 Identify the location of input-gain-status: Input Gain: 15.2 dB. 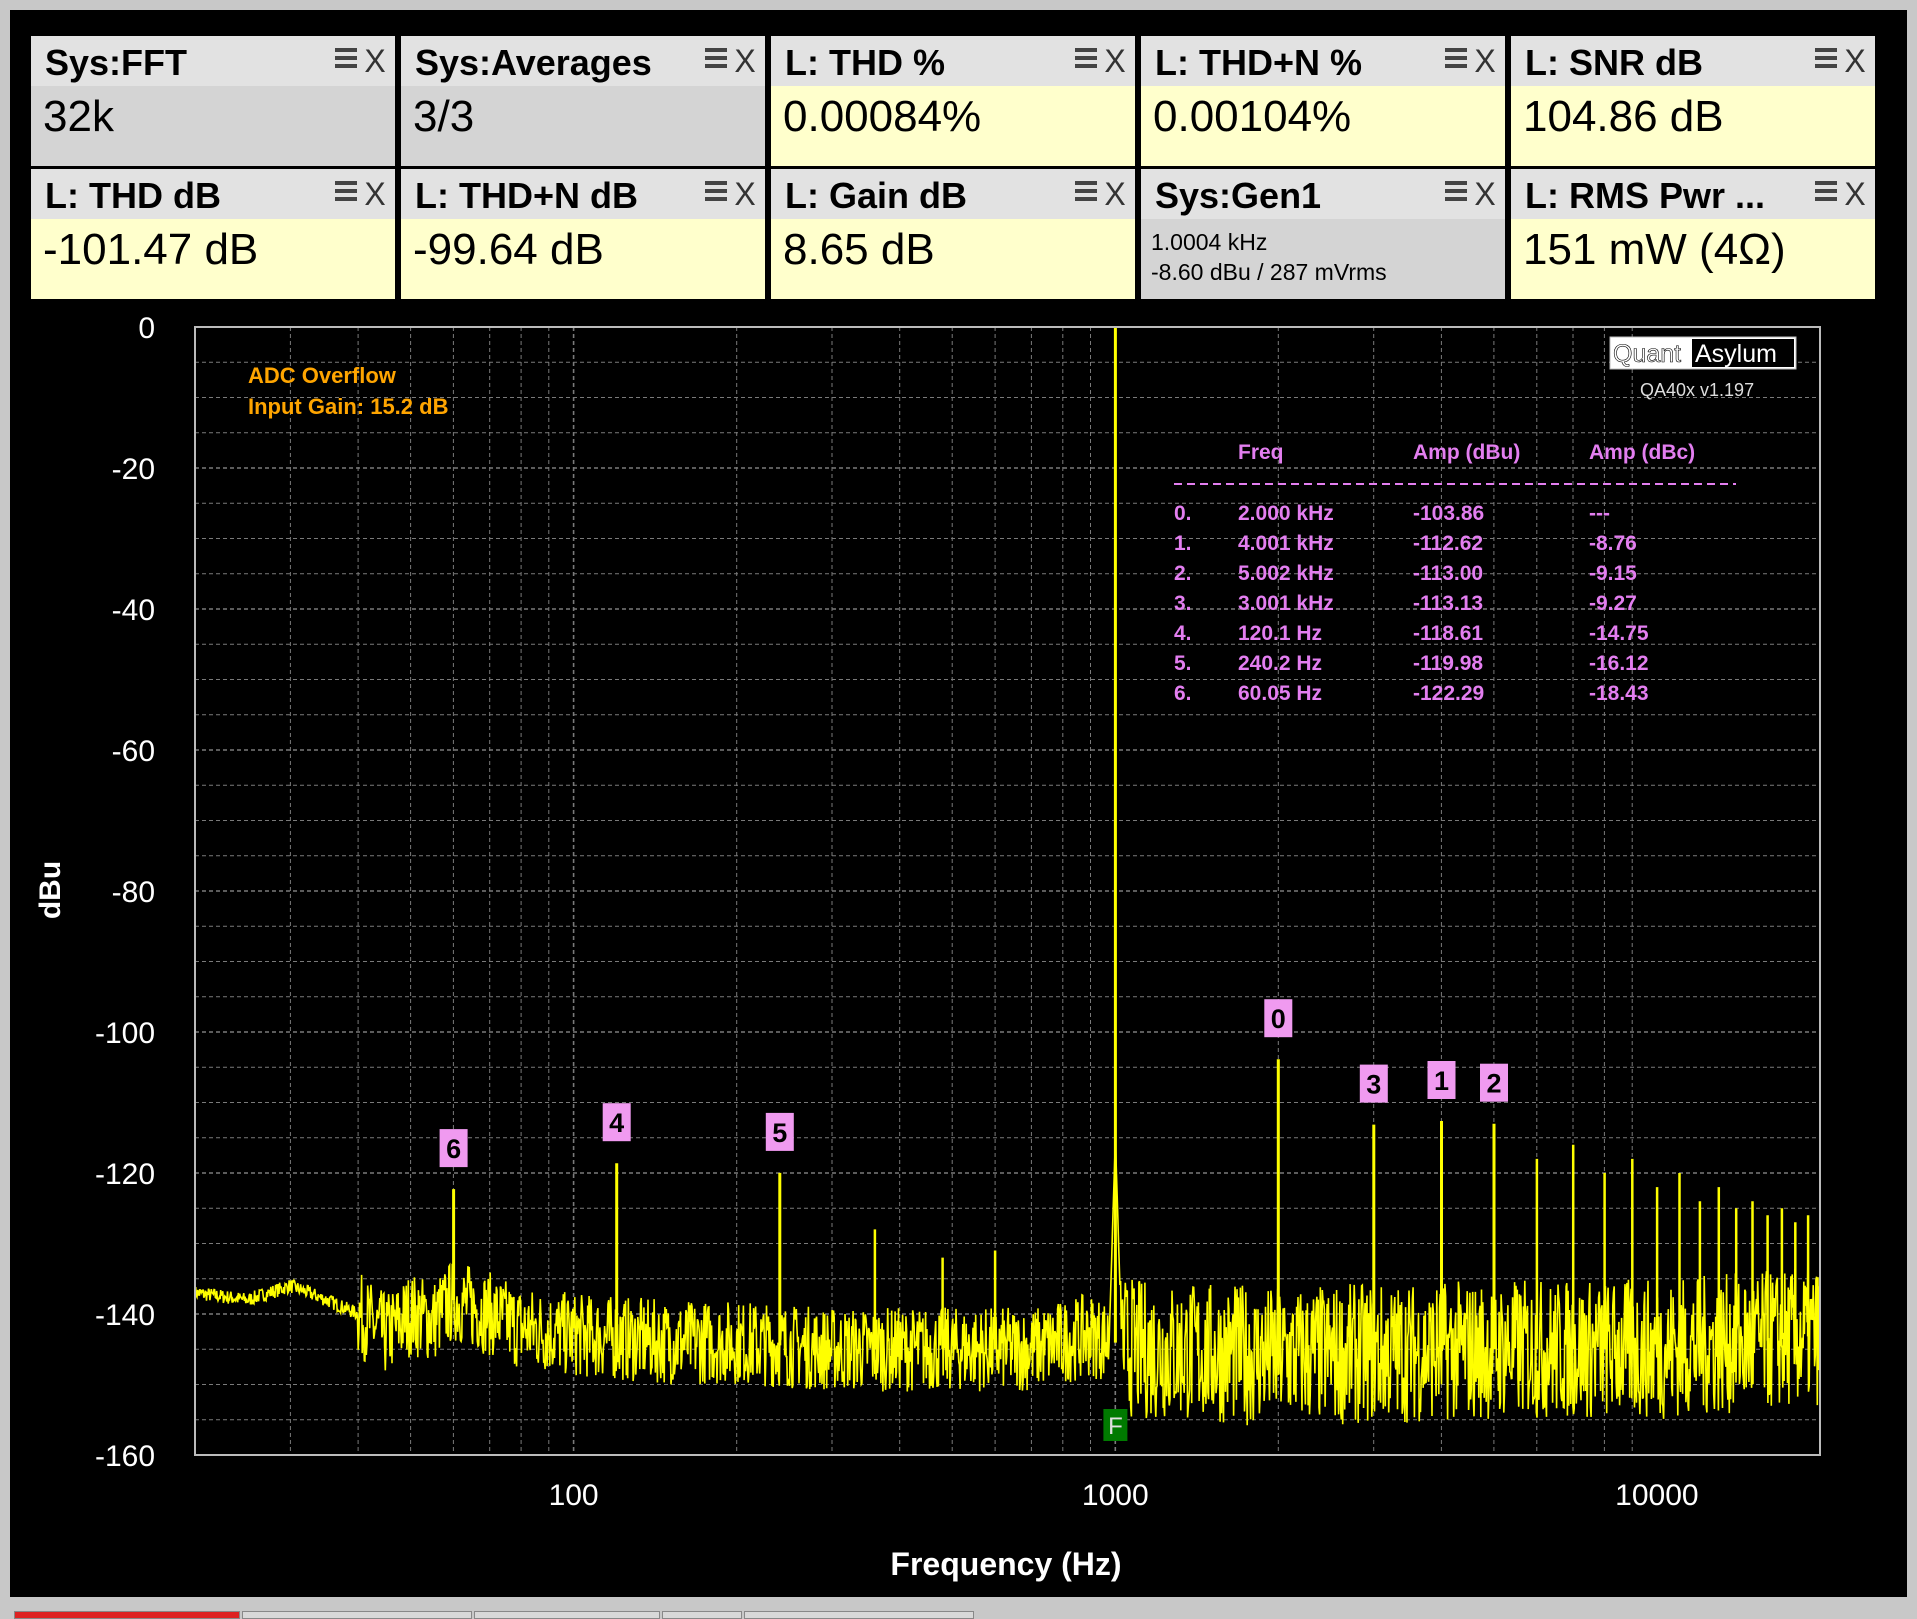
(348, 406).